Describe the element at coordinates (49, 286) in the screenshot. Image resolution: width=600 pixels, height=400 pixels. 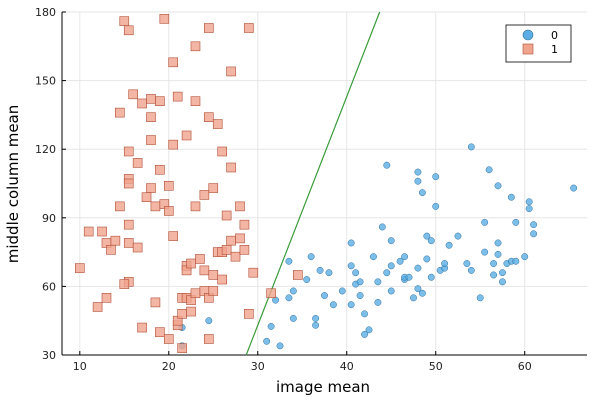
I see `y-tick-label: 60` at that location.